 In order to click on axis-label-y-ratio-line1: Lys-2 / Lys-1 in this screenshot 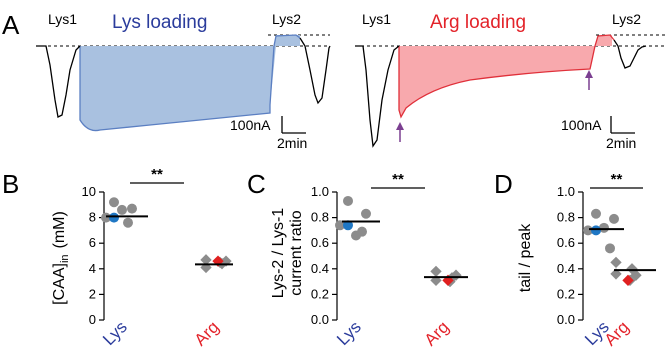, I will do `click(278, 253)`.